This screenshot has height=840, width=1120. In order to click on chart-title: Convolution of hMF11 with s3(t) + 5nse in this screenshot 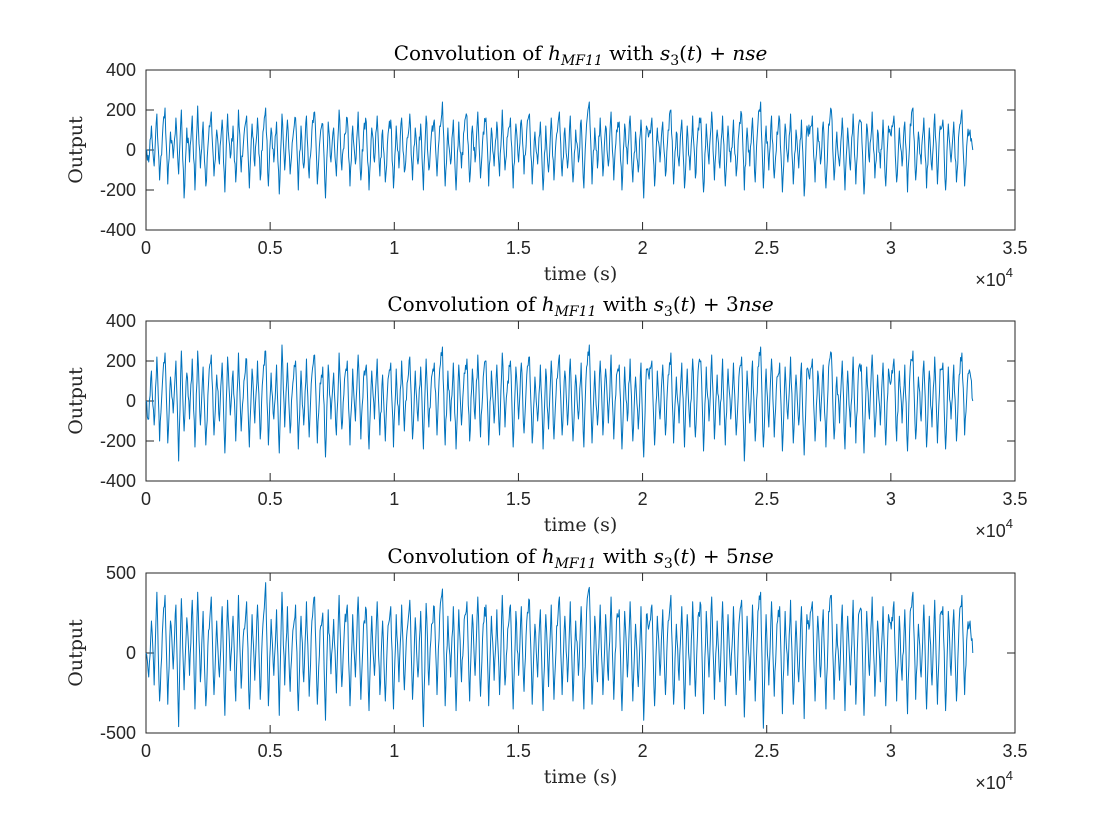, I will do `click(580, 558)`.